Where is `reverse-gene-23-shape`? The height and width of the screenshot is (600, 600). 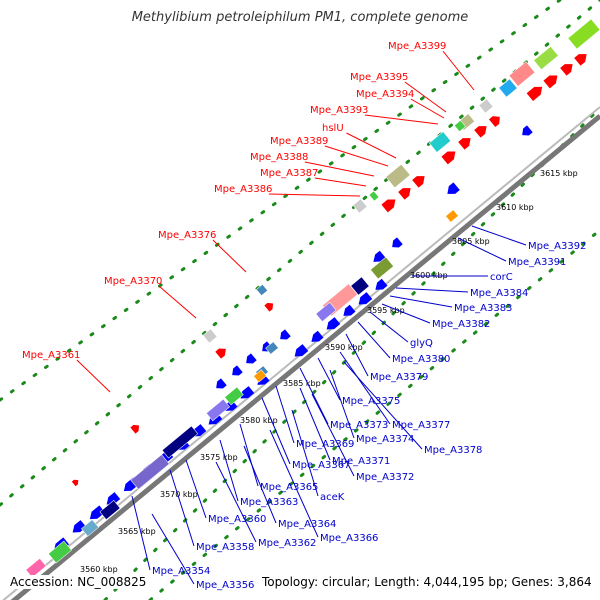
reverse-gene-23-shape is located at coordinates (237, 370).